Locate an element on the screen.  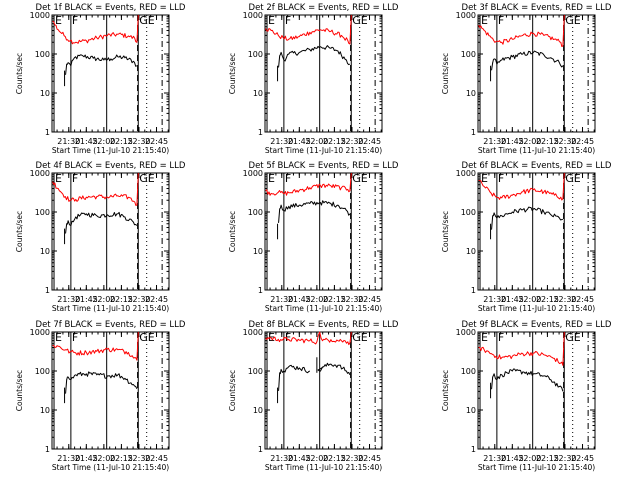
plot-title: Det 1f BLACK = Events, RED = LLD is located at coordinates (111, 8).